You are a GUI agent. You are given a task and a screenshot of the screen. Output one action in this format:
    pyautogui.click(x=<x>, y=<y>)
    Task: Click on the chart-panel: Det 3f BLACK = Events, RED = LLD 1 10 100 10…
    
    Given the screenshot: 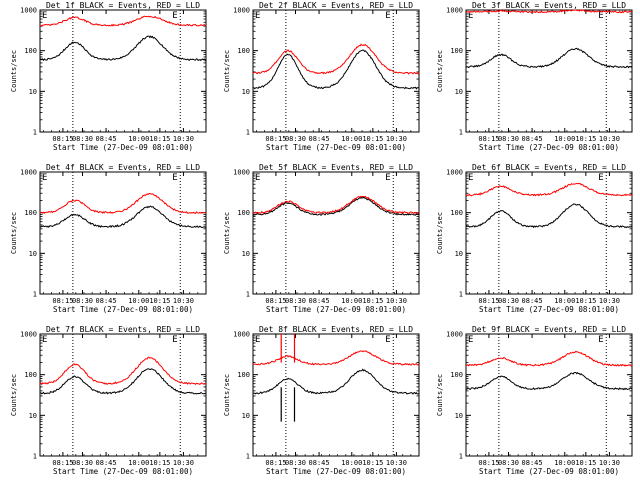 What is the action you would take?
    pyautogui.click(x=534, y=76)
    